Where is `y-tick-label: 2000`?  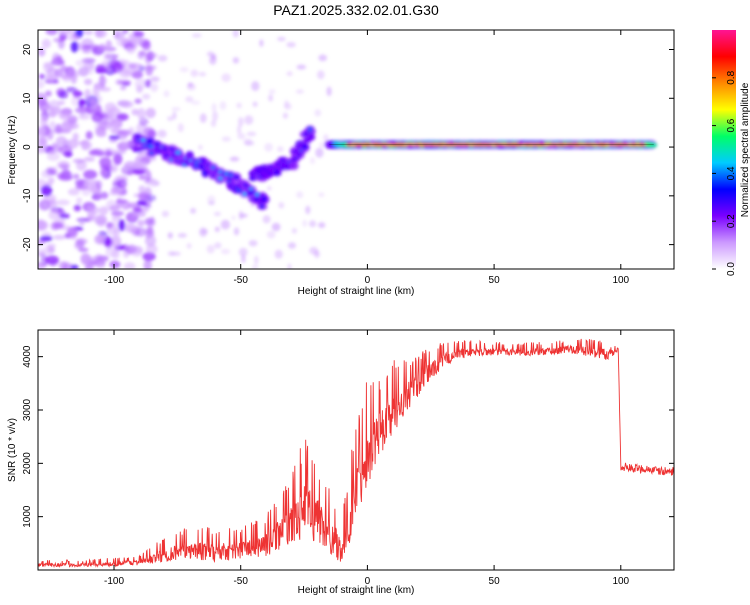 y-tick-label: 2000 is located at coordinates (27, 463).